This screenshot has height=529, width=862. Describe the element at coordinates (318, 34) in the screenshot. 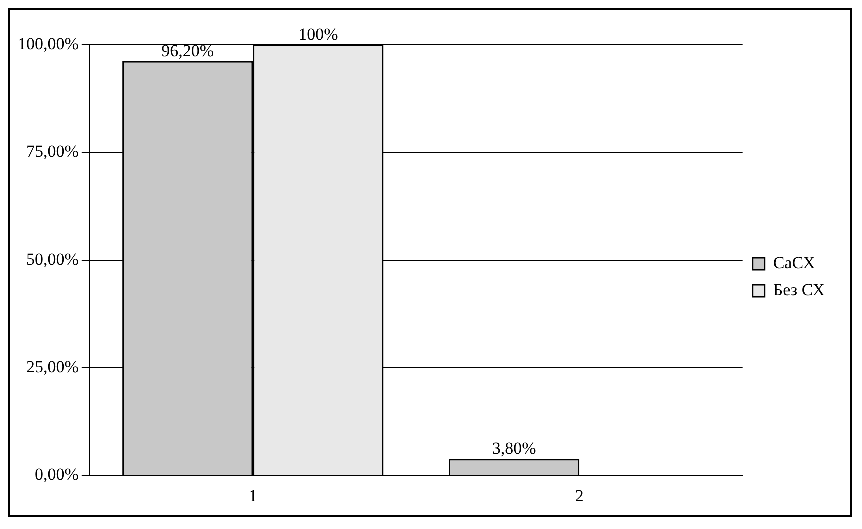

I see `data-label: 100%` at that location.